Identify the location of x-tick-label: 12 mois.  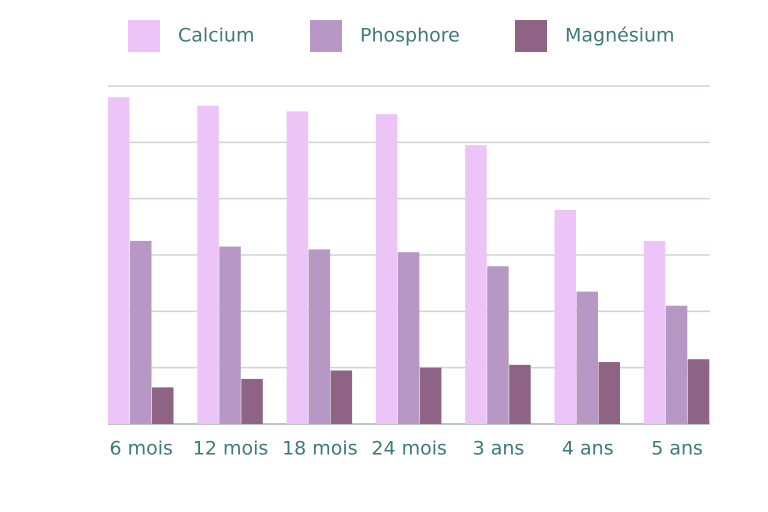
(231, 449).